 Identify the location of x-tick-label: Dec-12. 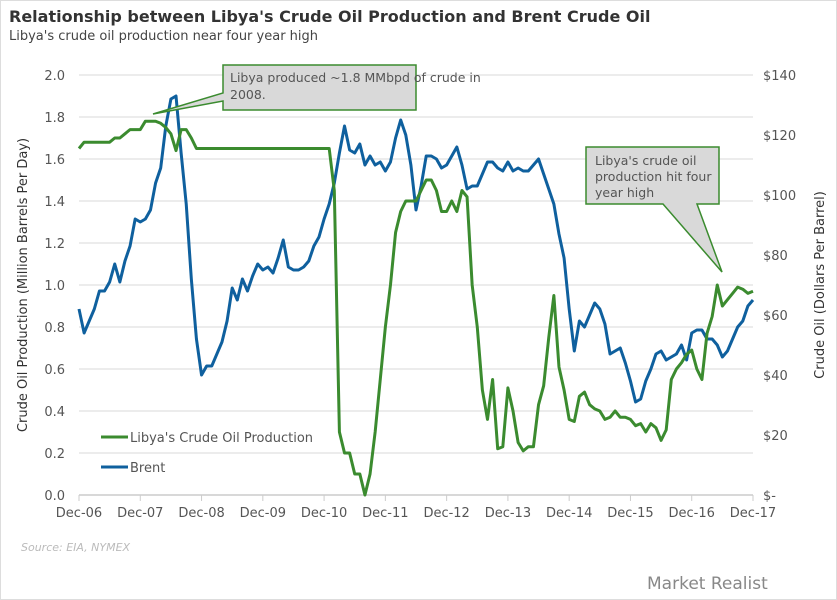
(446, 513).